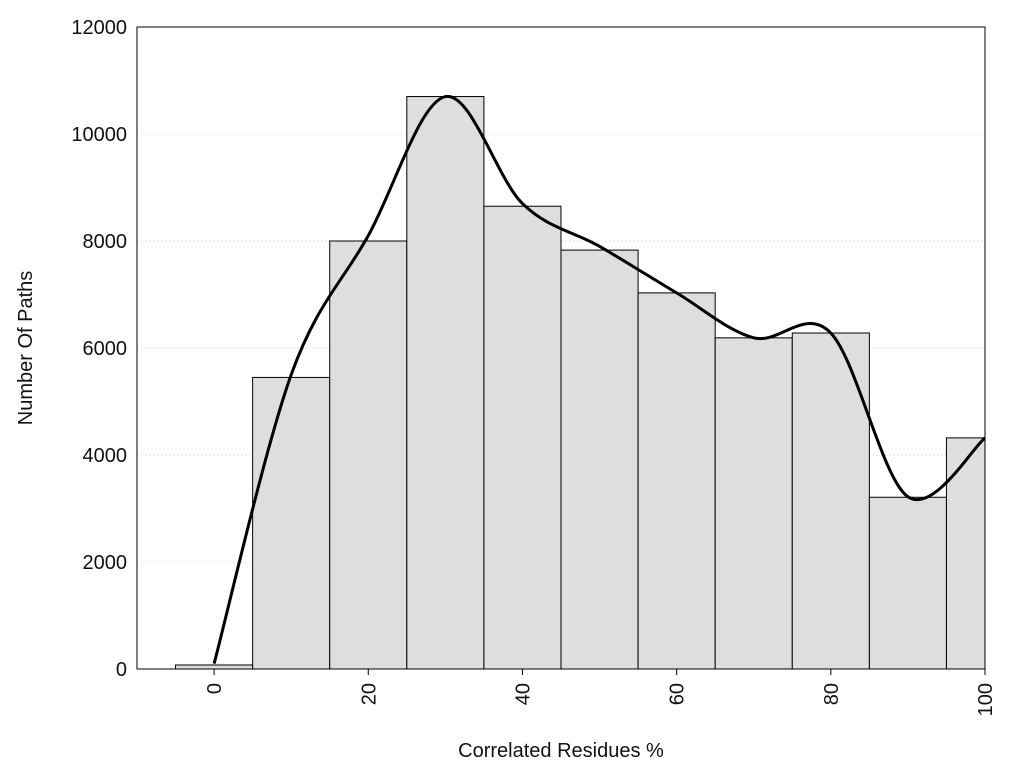  What do you see at coordinates (678, 694) in the screenshot?
I see `x-tick-label: 60` at bounding box center [678, 694].